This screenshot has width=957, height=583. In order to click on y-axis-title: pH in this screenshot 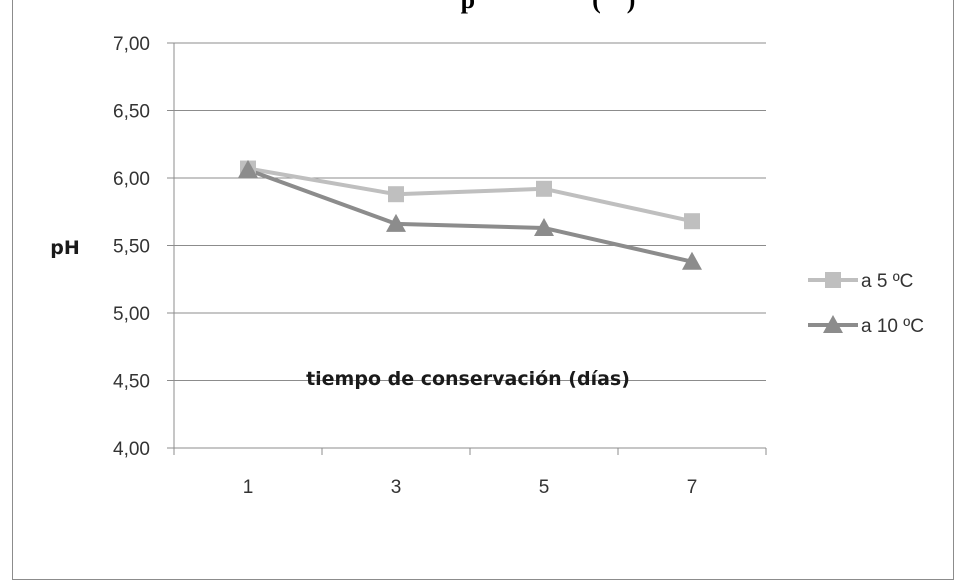, I will do `click(65, 248)`.